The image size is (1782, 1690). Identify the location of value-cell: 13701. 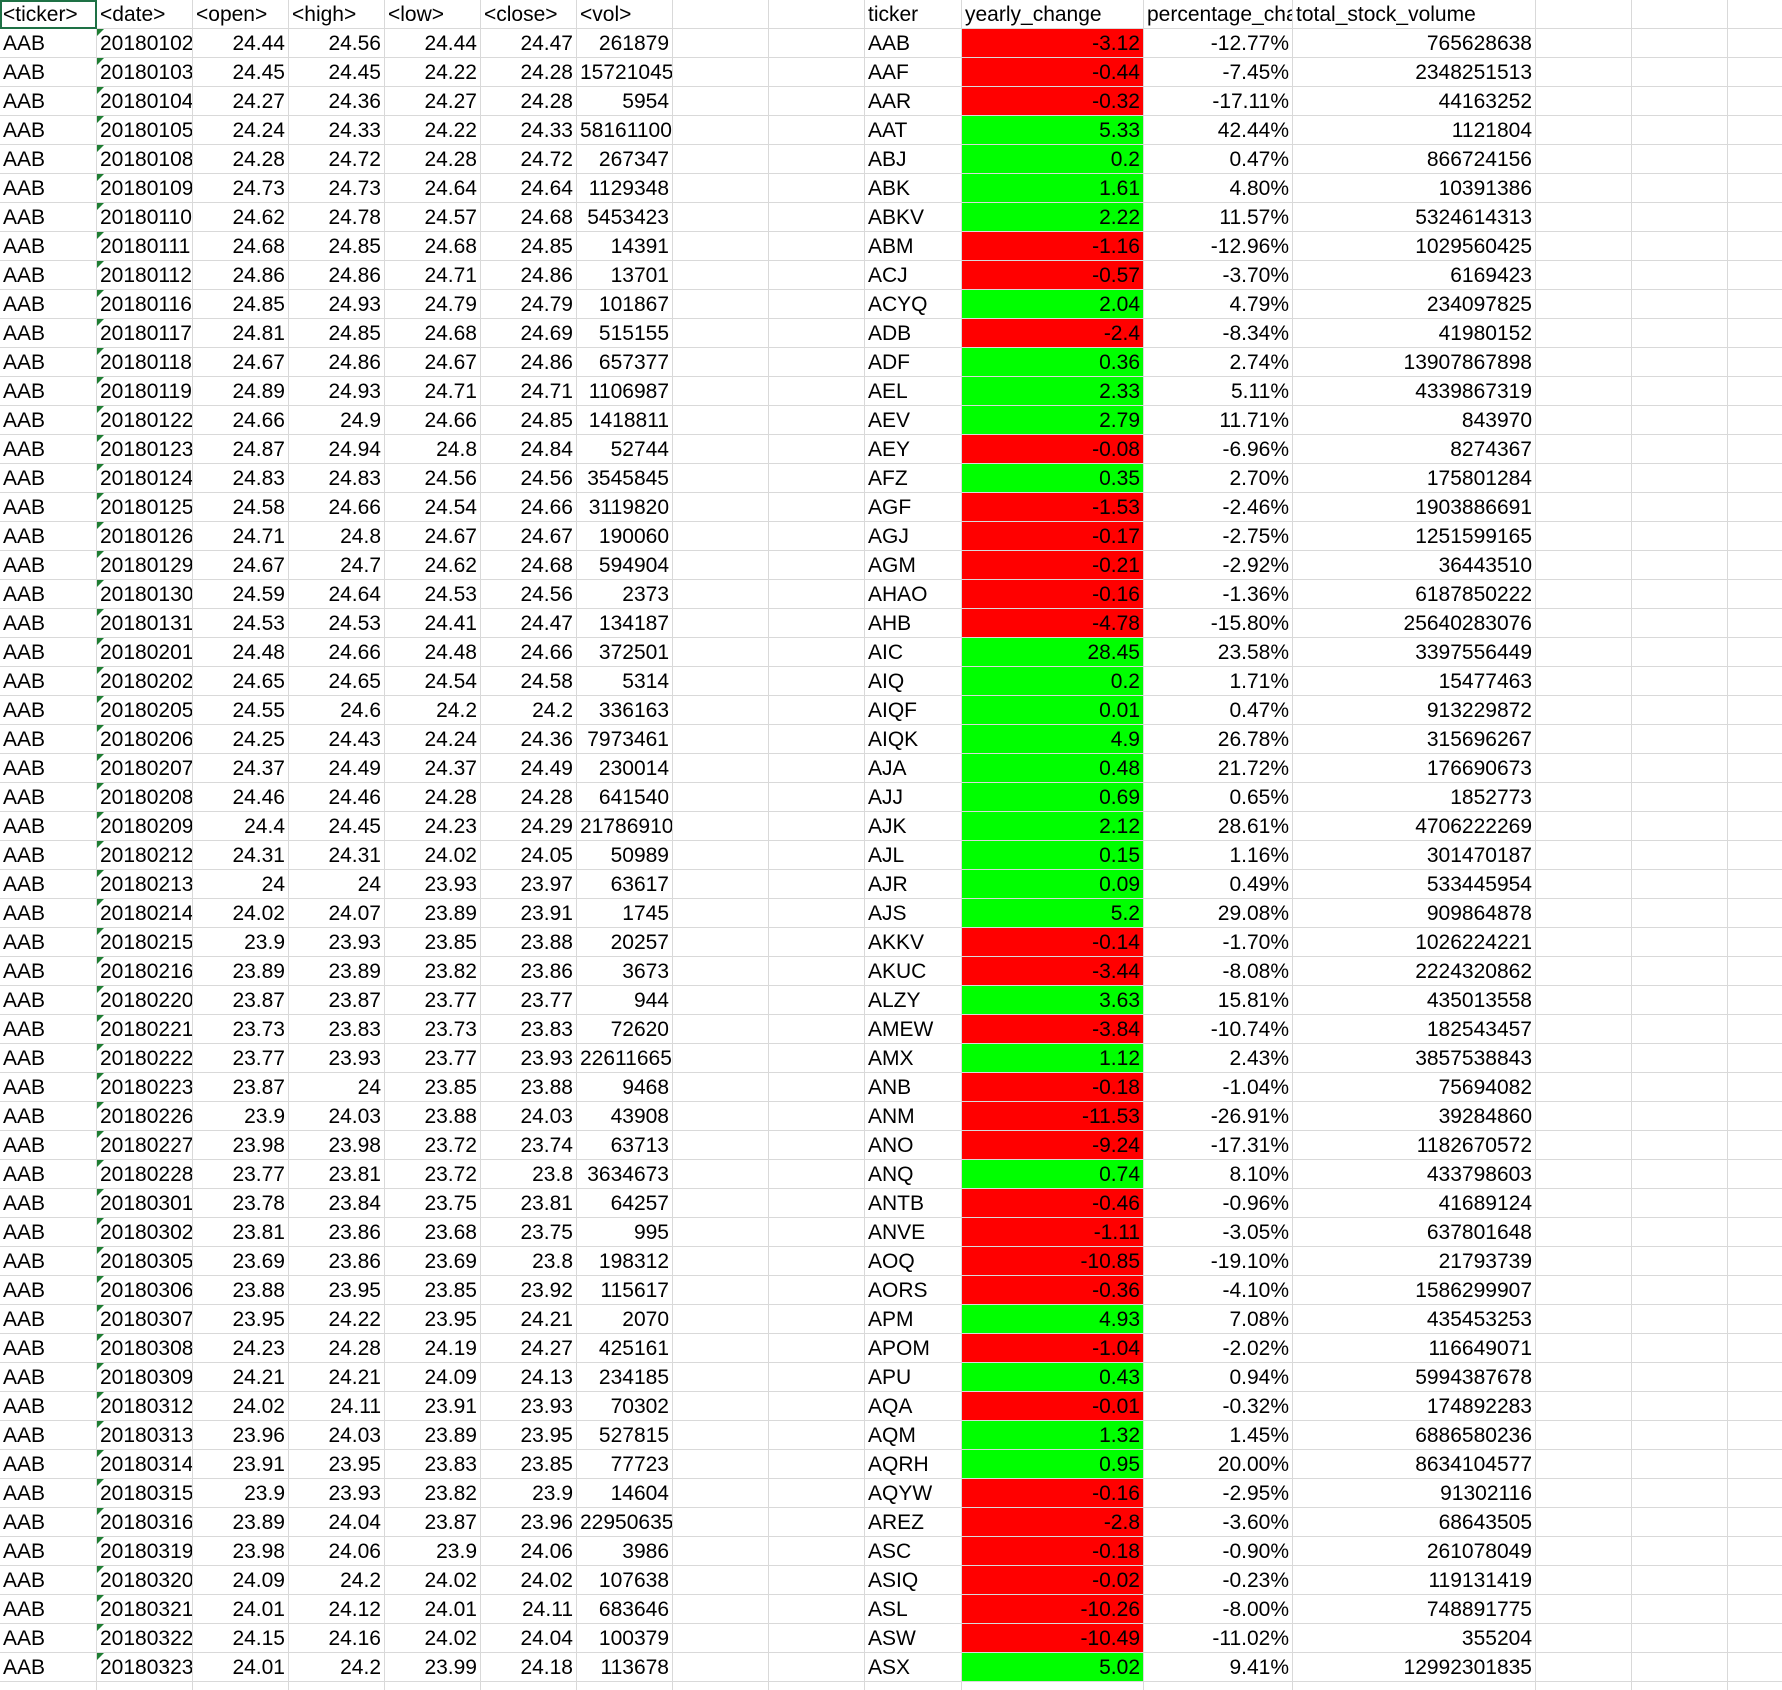
(625, 275).